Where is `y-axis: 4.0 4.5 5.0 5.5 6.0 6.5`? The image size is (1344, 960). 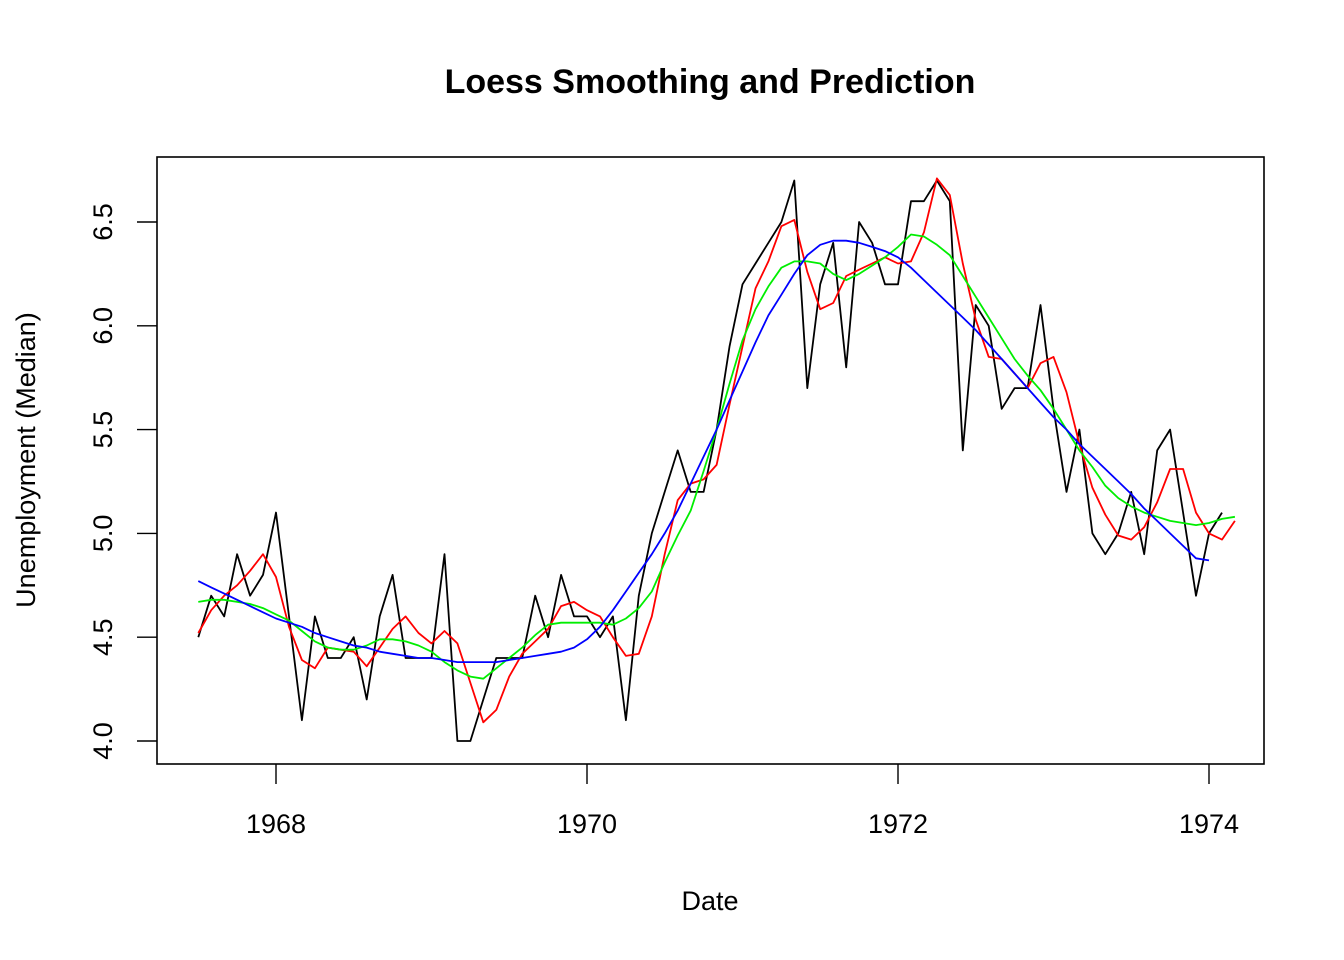
y-axis: 4.0 4.5 5.0 5.5 6.0 6.5 is located at coordinates (122, 481).